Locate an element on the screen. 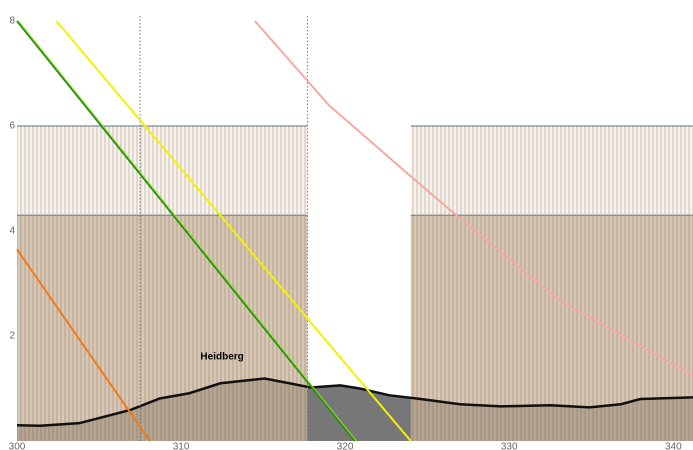  y-tick-label: 4 is located at coordinates (12, 231).